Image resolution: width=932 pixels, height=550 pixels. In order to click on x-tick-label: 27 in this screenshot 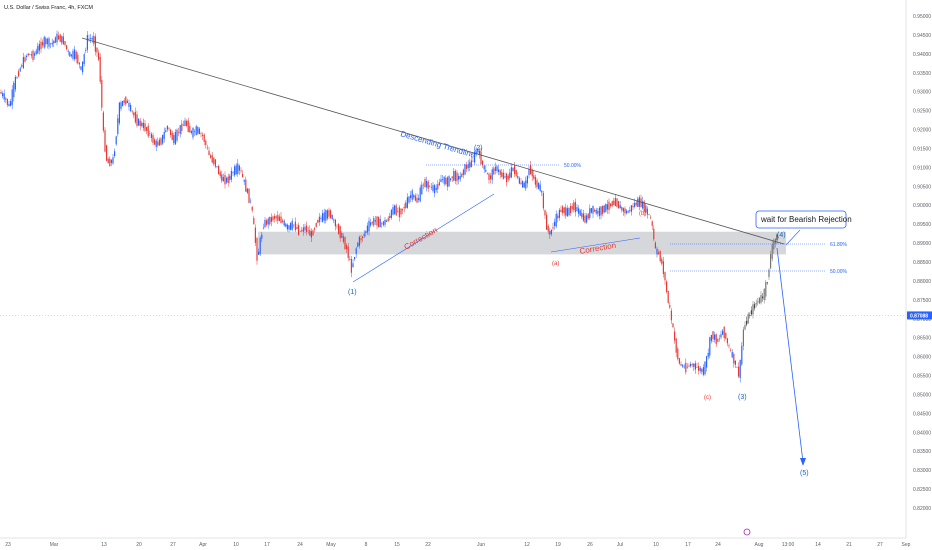, I will do `click(880, 545)`.